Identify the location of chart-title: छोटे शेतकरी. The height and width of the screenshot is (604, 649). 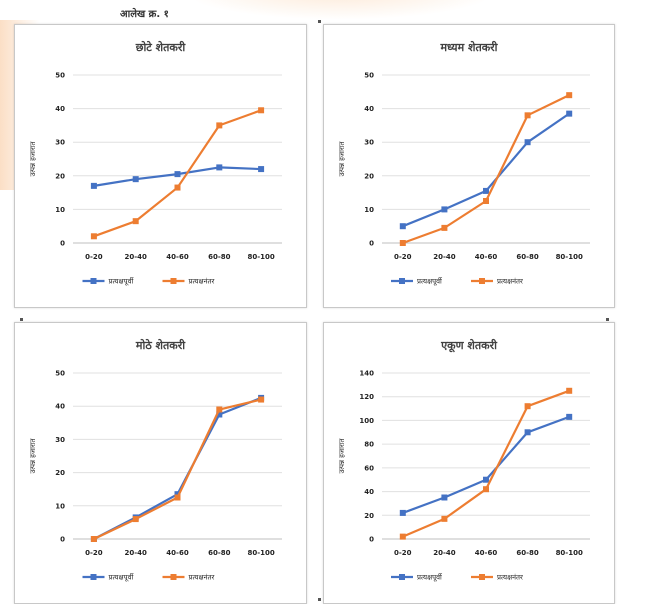
(161, 47).